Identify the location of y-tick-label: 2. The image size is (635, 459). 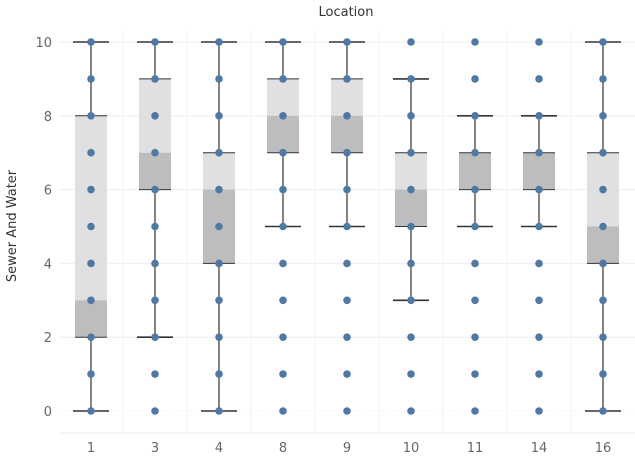
(48, 338).